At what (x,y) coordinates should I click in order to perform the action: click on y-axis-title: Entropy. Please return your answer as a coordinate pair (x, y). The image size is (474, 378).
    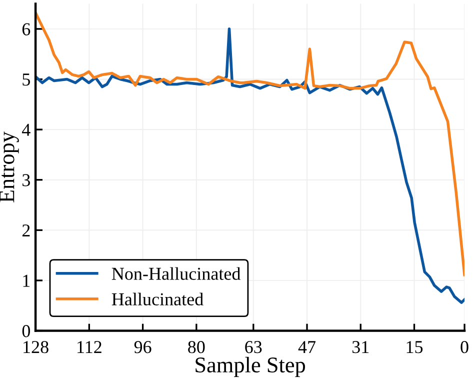
    Looking at the image, I should click on (9, 167).